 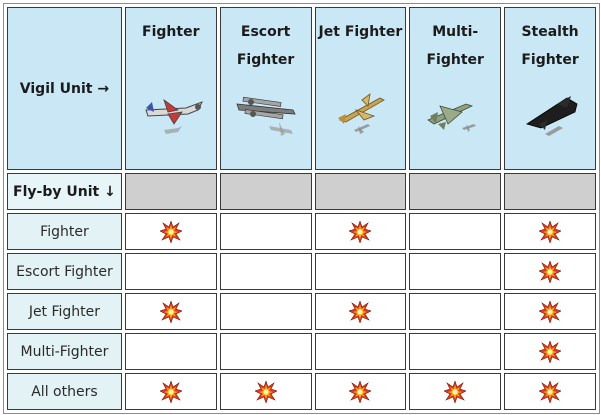 What do you see at coordinates (64, 231) in the screenshot?
I see `row-label: Fighter` at bounding box center [64, 231].